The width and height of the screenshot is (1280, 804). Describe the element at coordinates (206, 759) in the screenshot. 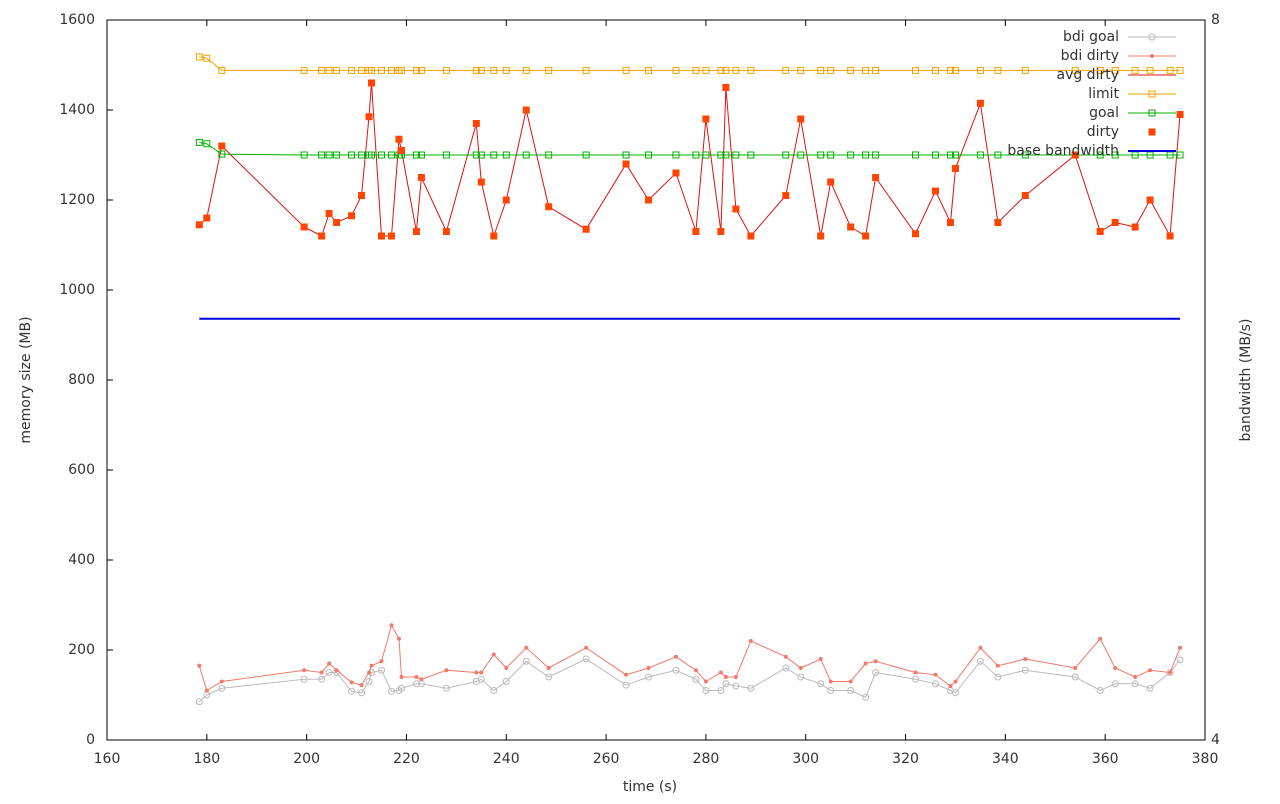

I see `x-tick-label: 180` at that location.